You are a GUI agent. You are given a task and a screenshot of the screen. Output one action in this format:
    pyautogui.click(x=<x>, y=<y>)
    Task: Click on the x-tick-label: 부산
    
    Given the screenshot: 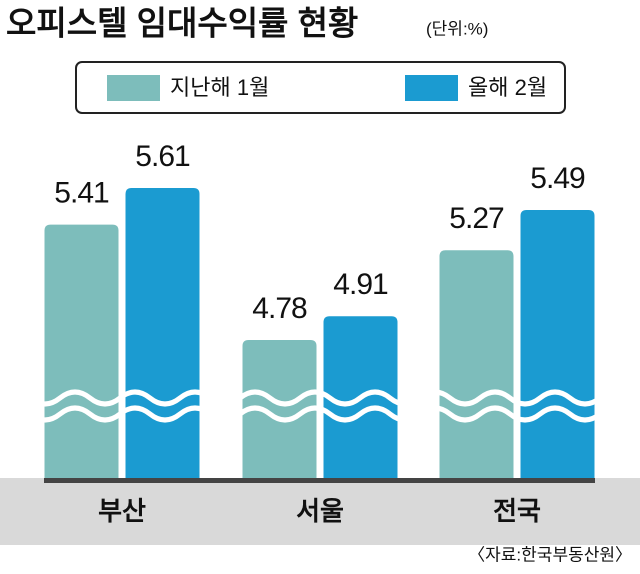 What is the action you would take?
    pyautogui.click(x=122, y=511)
    